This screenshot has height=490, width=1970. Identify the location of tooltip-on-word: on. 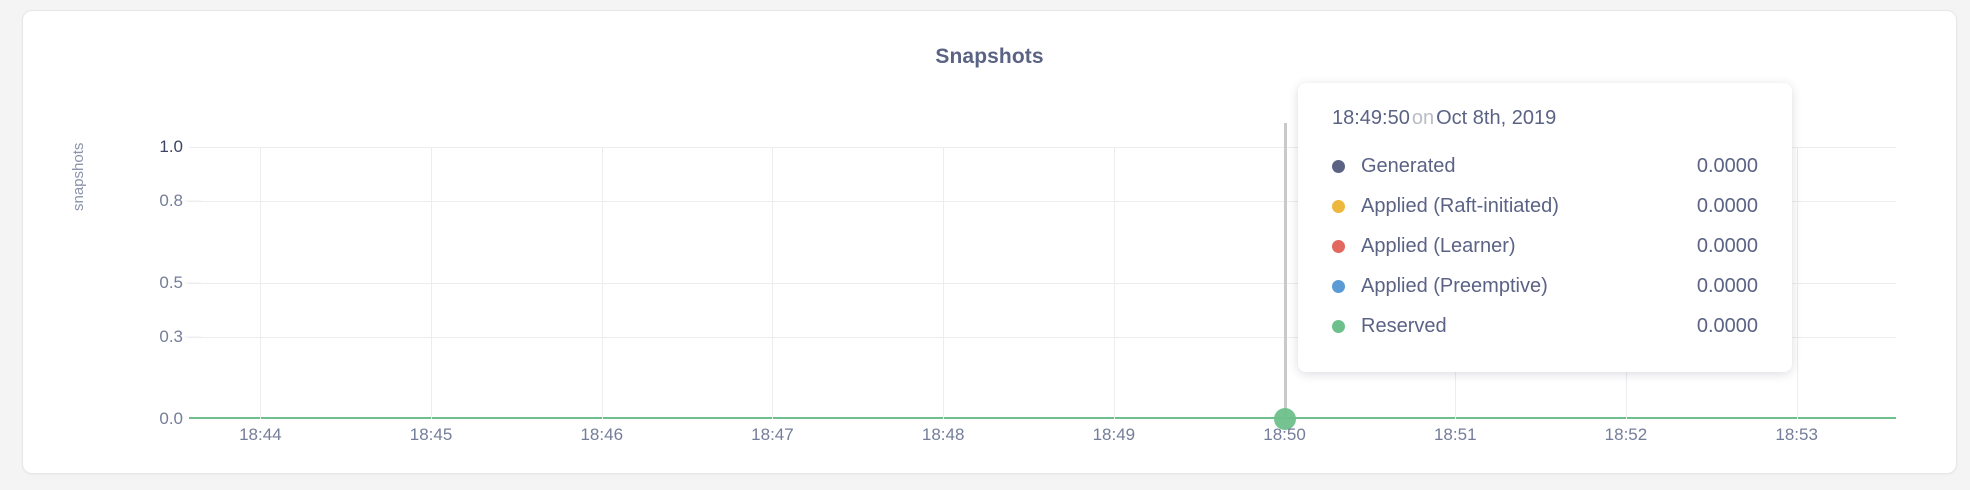
(1423, 118).